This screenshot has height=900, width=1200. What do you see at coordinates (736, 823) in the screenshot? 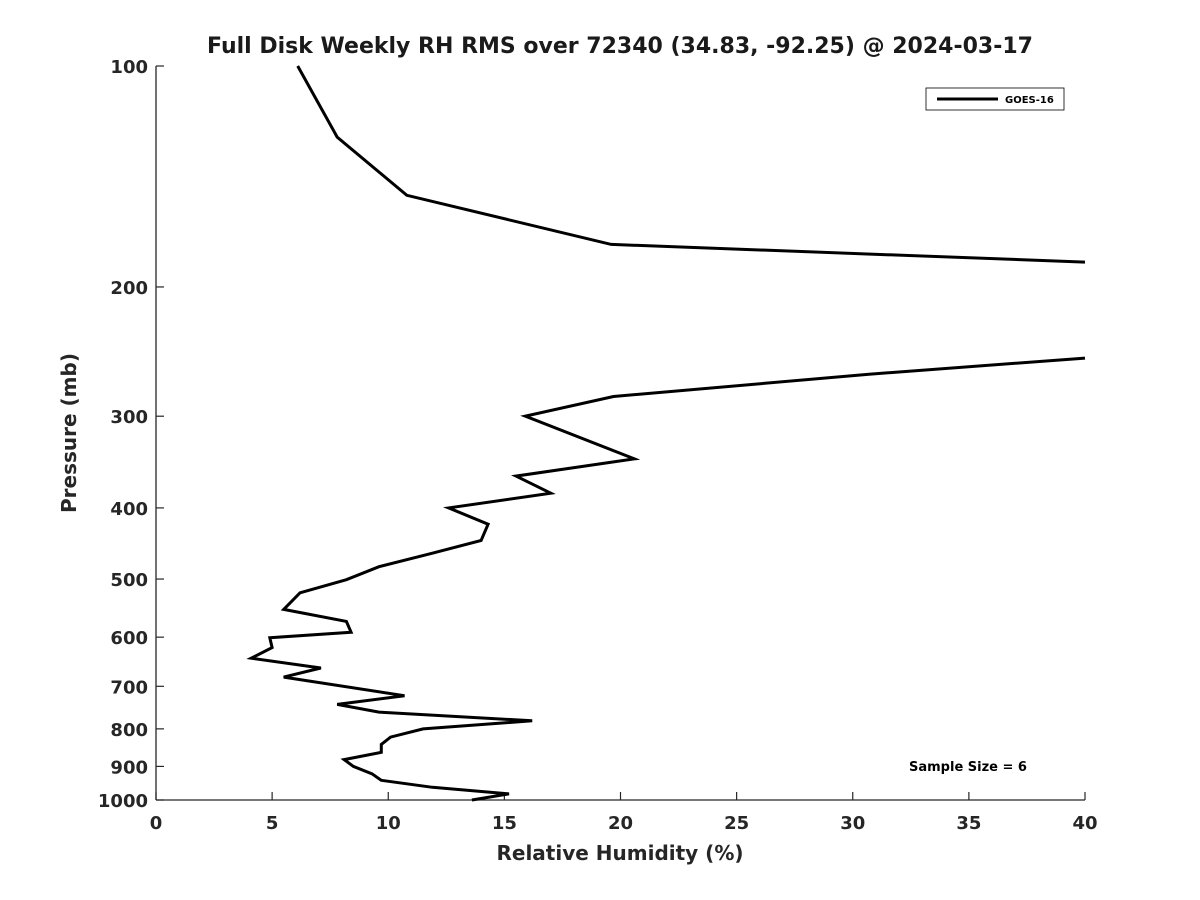
I see `x-tick-label: 25` at bounding box center [736, 823].